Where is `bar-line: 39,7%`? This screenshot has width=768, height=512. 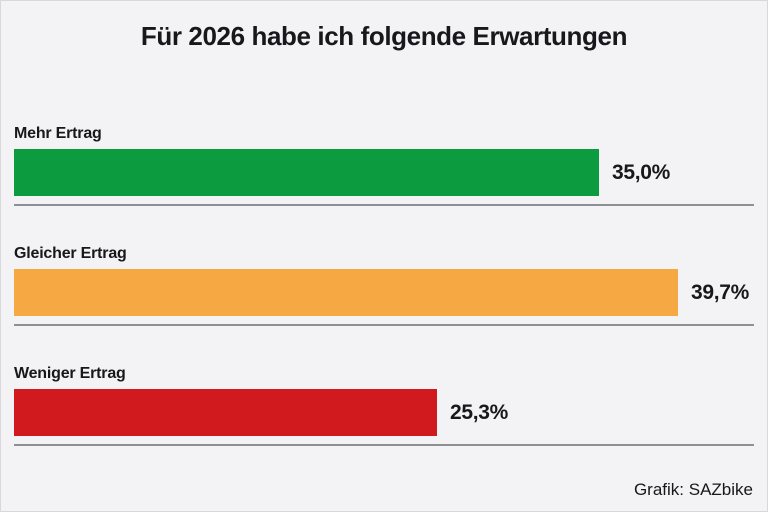
bar-line: 39,7% is located at coordinates (384, 292).